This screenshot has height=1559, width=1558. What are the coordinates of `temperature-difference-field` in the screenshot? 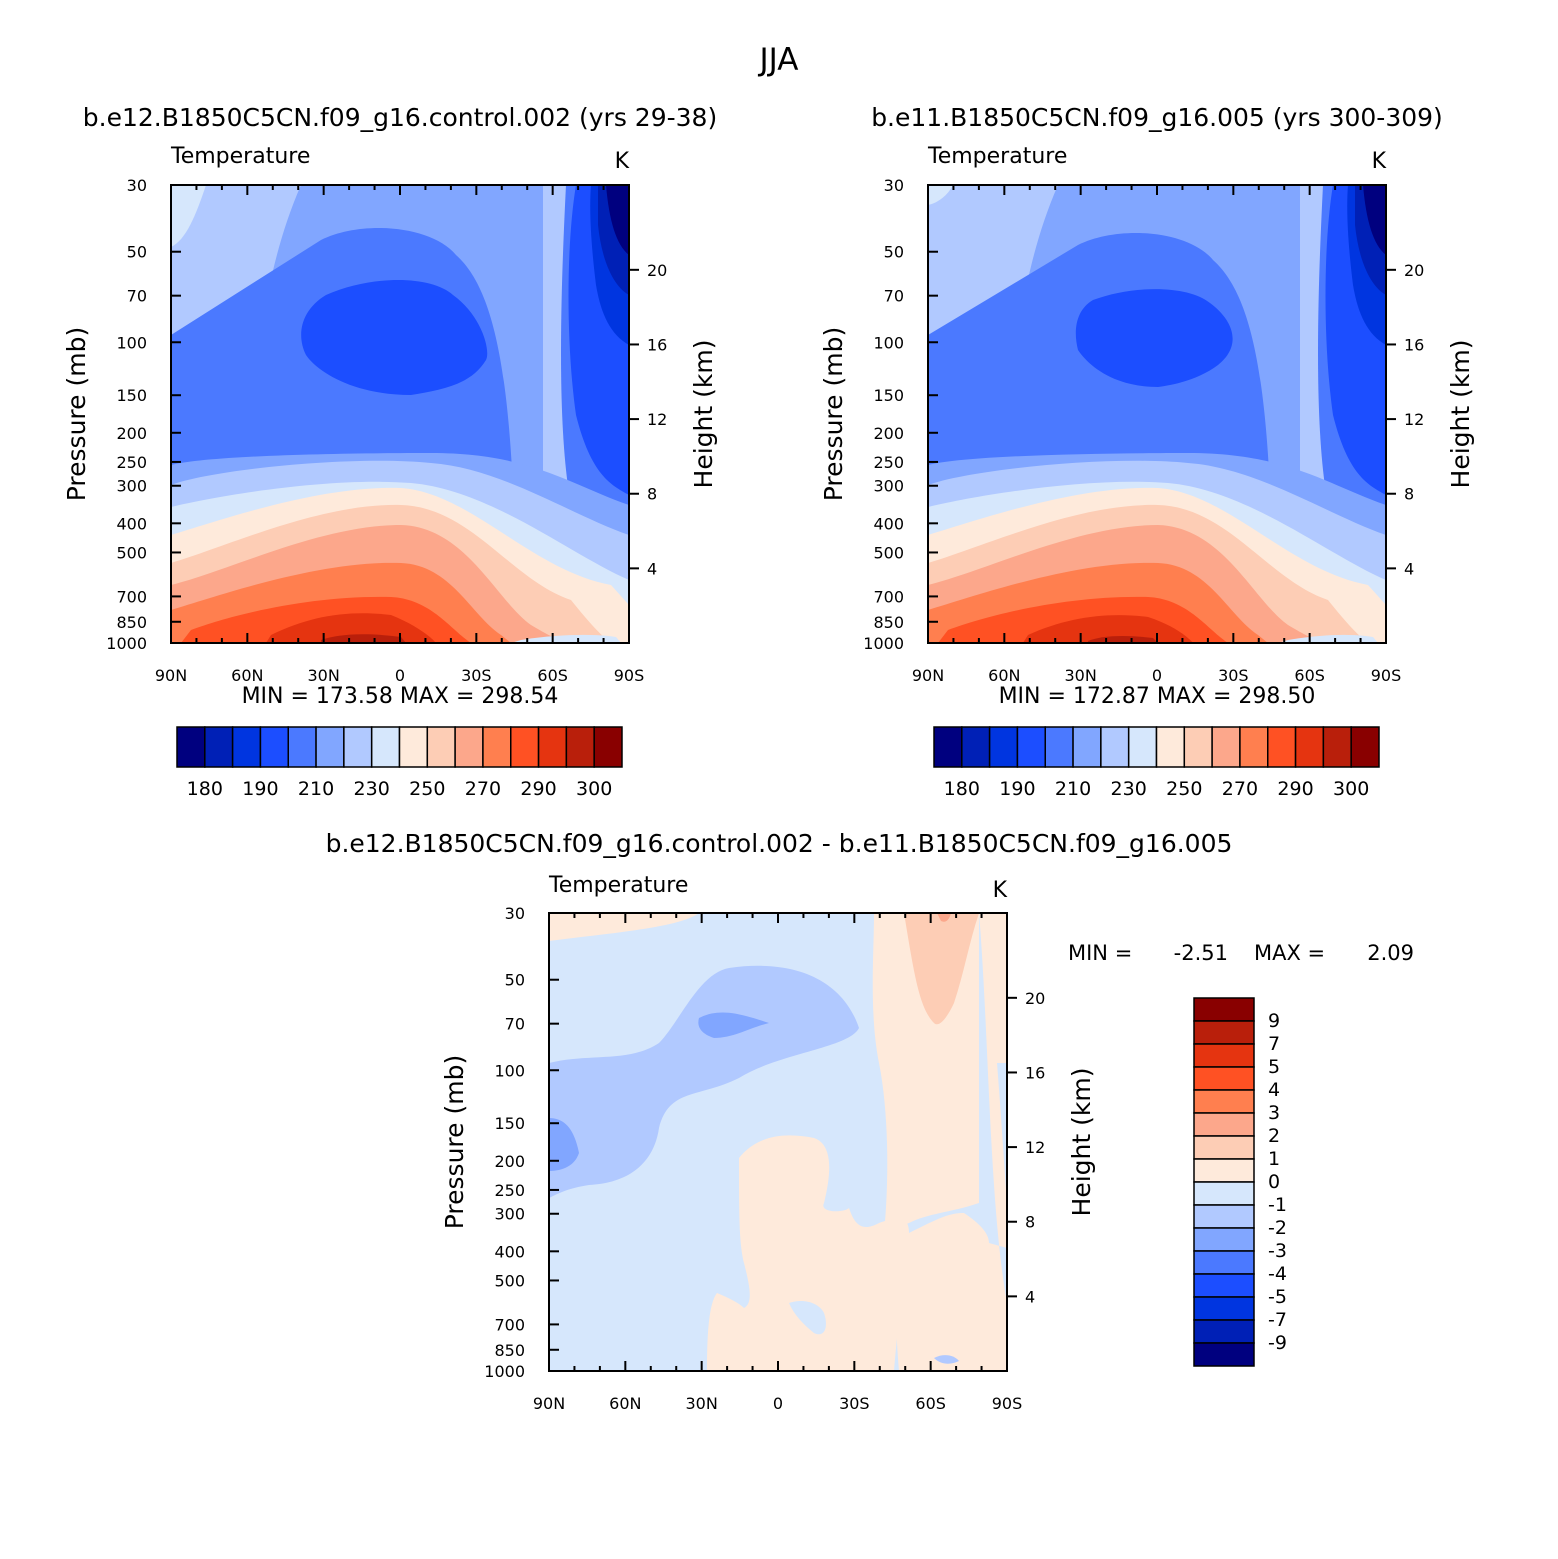 It's located at (778, 1142).